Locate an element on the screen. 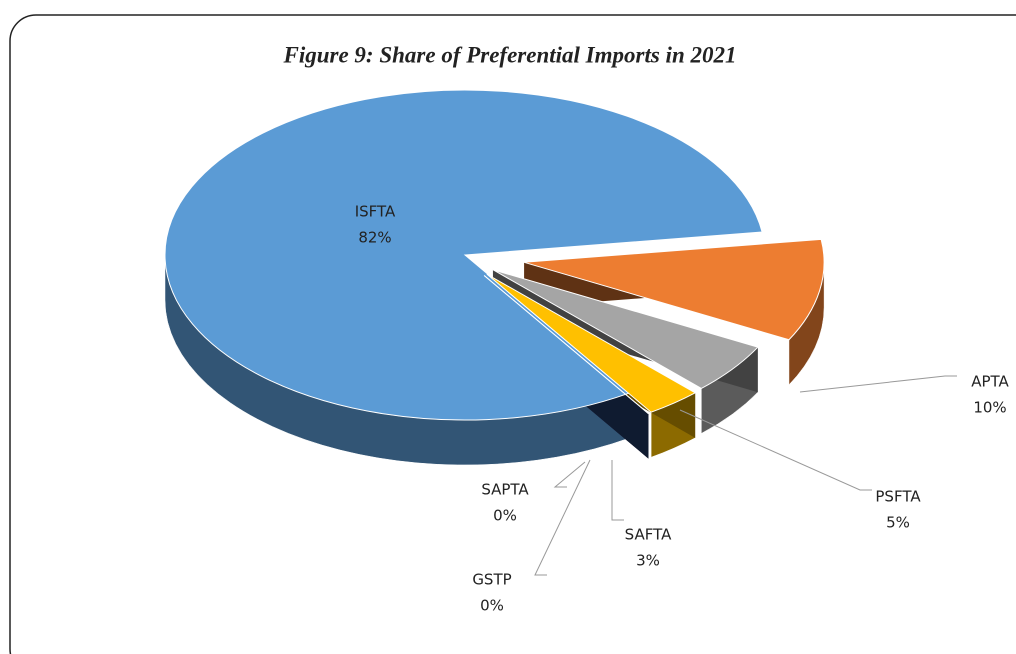 The height and width of the screenshot is (654, 1016). data-label-name: SAPTA is located at coordinates (505, 490).